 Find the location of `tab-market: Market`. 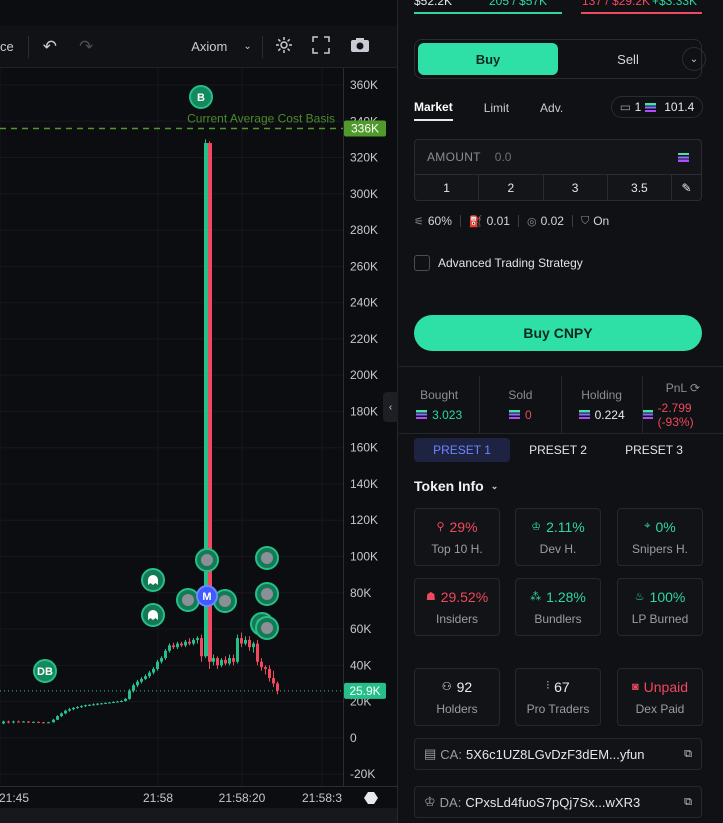

tab-market: Market is located at coordinates (433, 110).